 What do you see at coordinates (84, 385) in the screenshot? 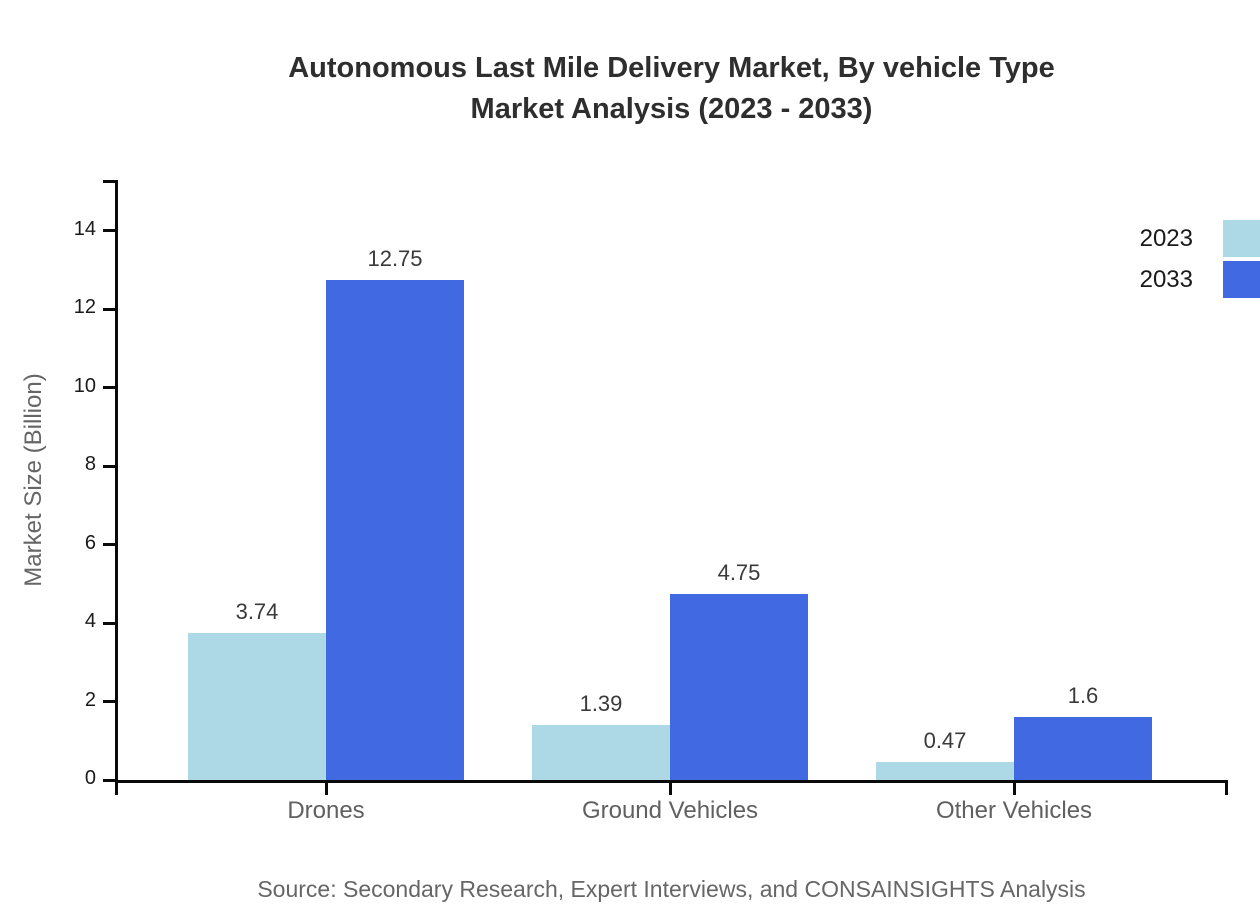
I see `y-tick-label: 10` at bounding box center [84, 385].